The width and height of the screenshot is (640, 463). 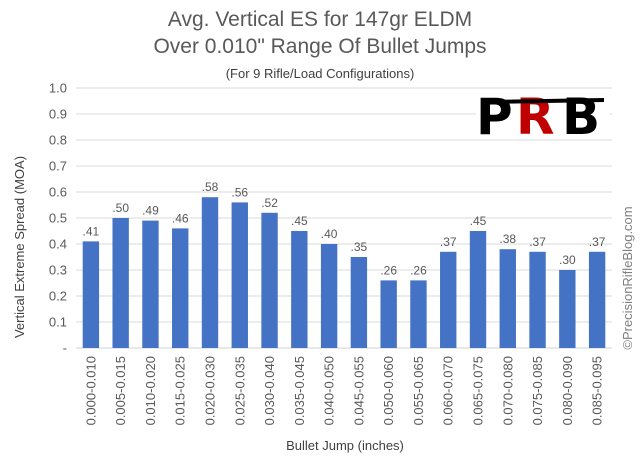 I want to click on x-tick-label: 0.045-0.055, so click(x=358, y=390).